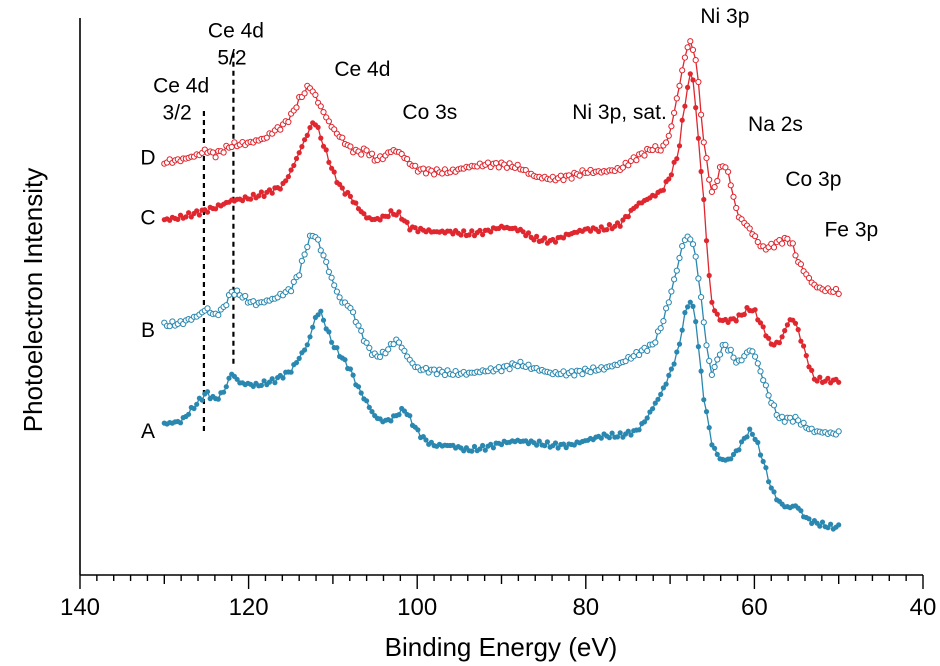 The image size is (940, 666). Describe the element at coordinates (147, 217) in the screenshot. I see `series-label-C: C` at that location.